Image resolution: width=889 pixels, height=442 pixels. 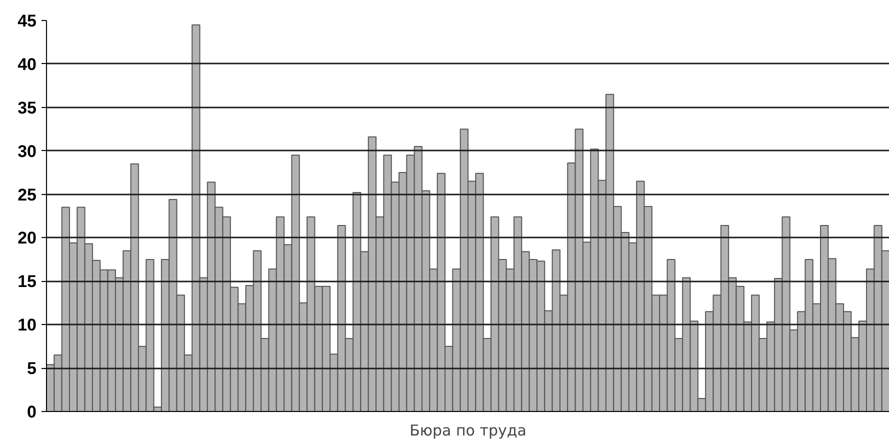 What do you see at coordinates (468, 431) in the screenshot?
I see `x-axis-title: Бюра по труда` at bounding box center [468, 431].